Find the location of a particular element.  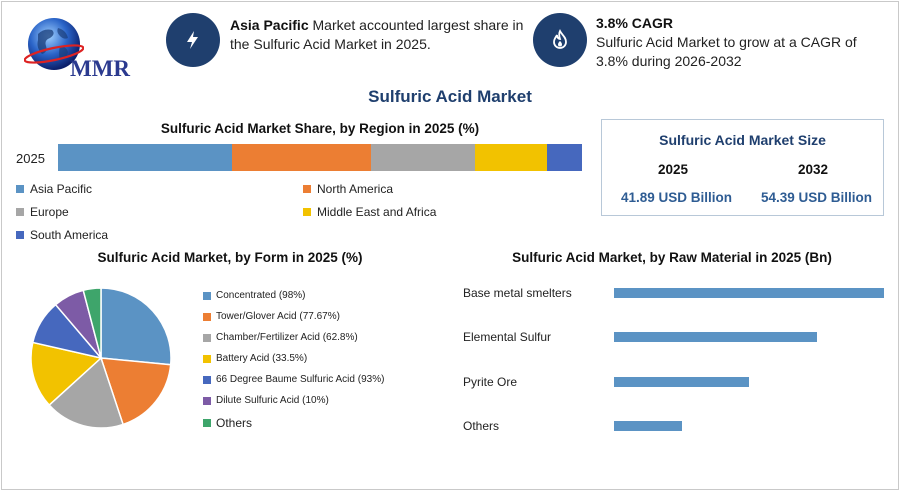

legend-label: Chamber/Fertilizer Acid (62.8%) is located at coordinates (287, 337).